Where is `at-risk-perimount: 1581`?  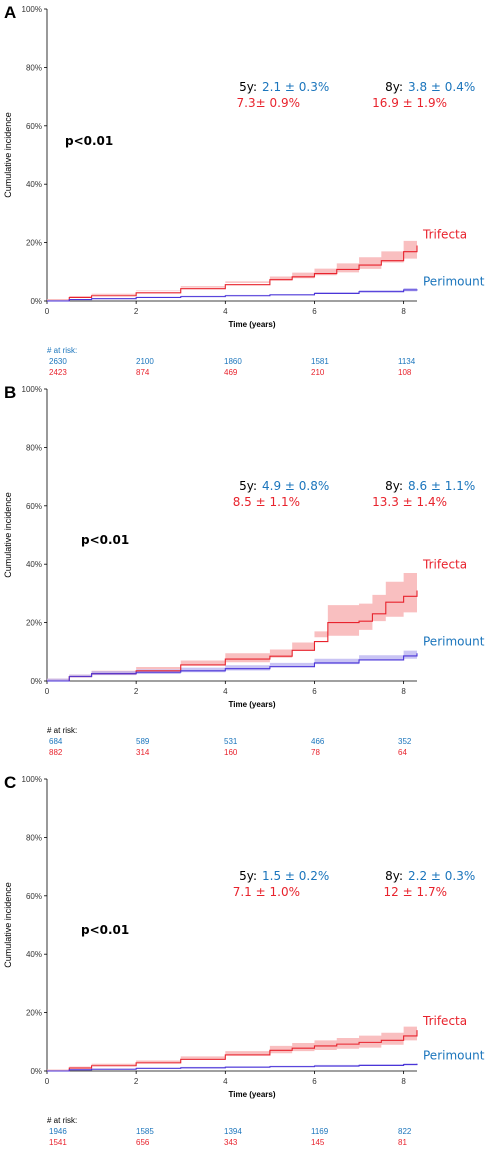 at-risk-perimount: 1581 is located at coordinates (320, 361).